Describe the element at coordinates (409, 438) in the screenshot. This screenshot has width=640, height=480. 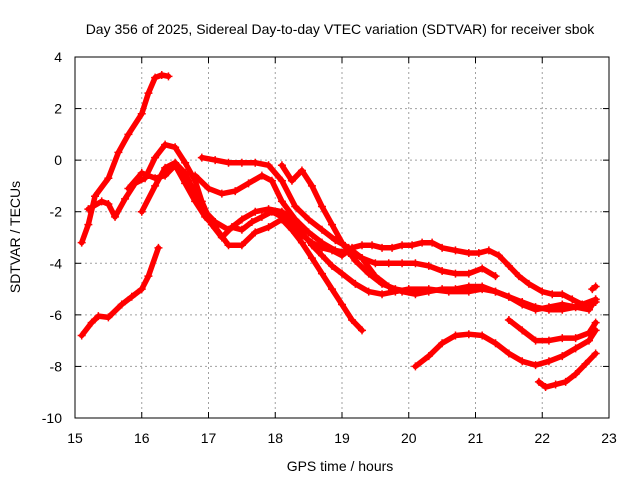
I see `x-tick-label: 20` at that location.